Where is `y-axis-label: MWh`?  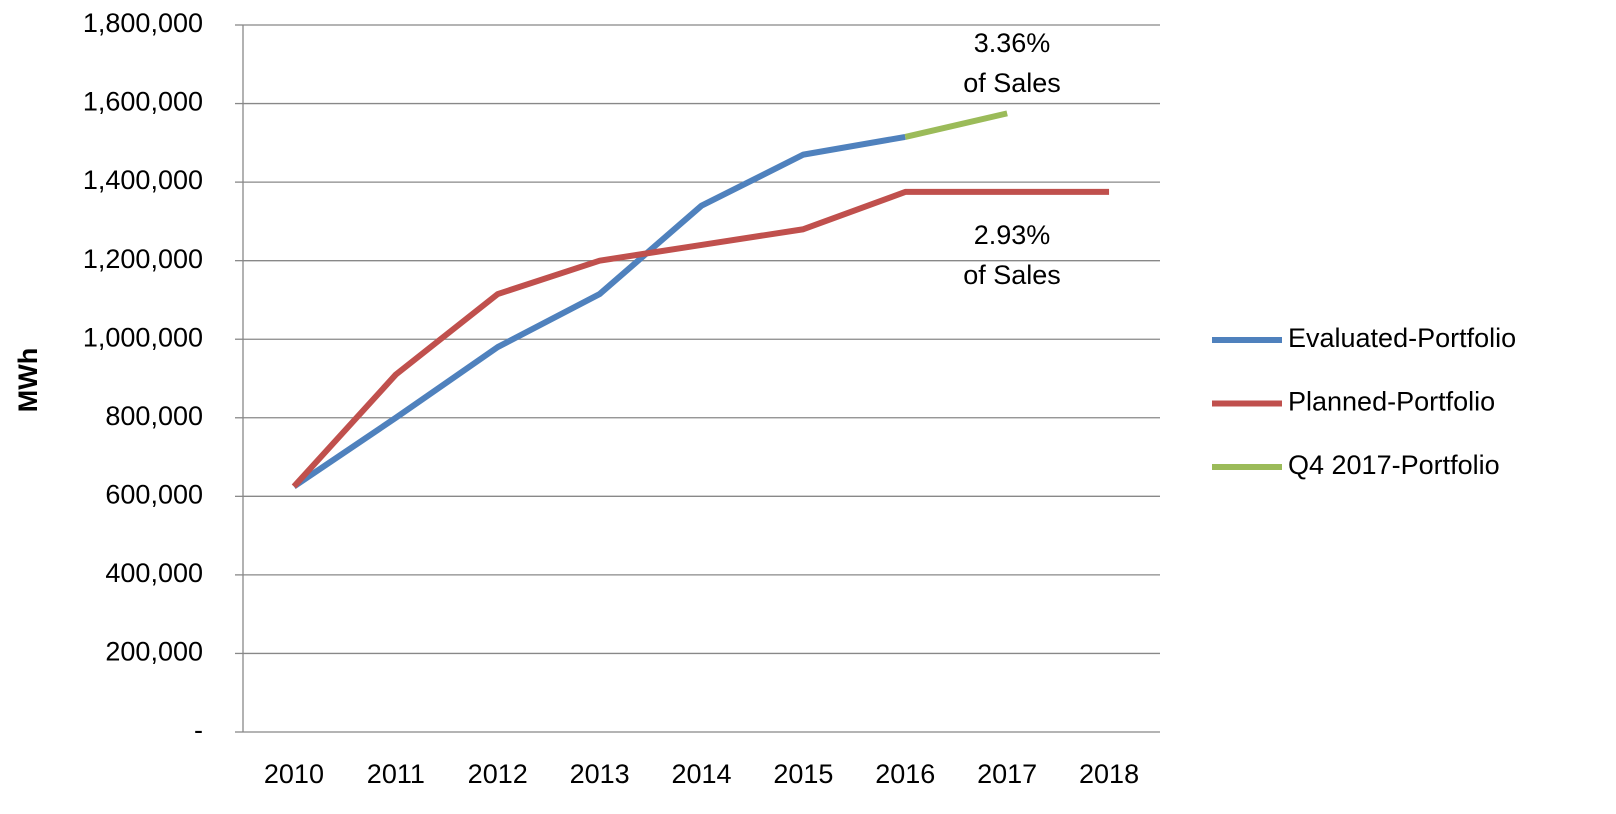 y-axis-label: MWh is located at coordinates (28, 380).